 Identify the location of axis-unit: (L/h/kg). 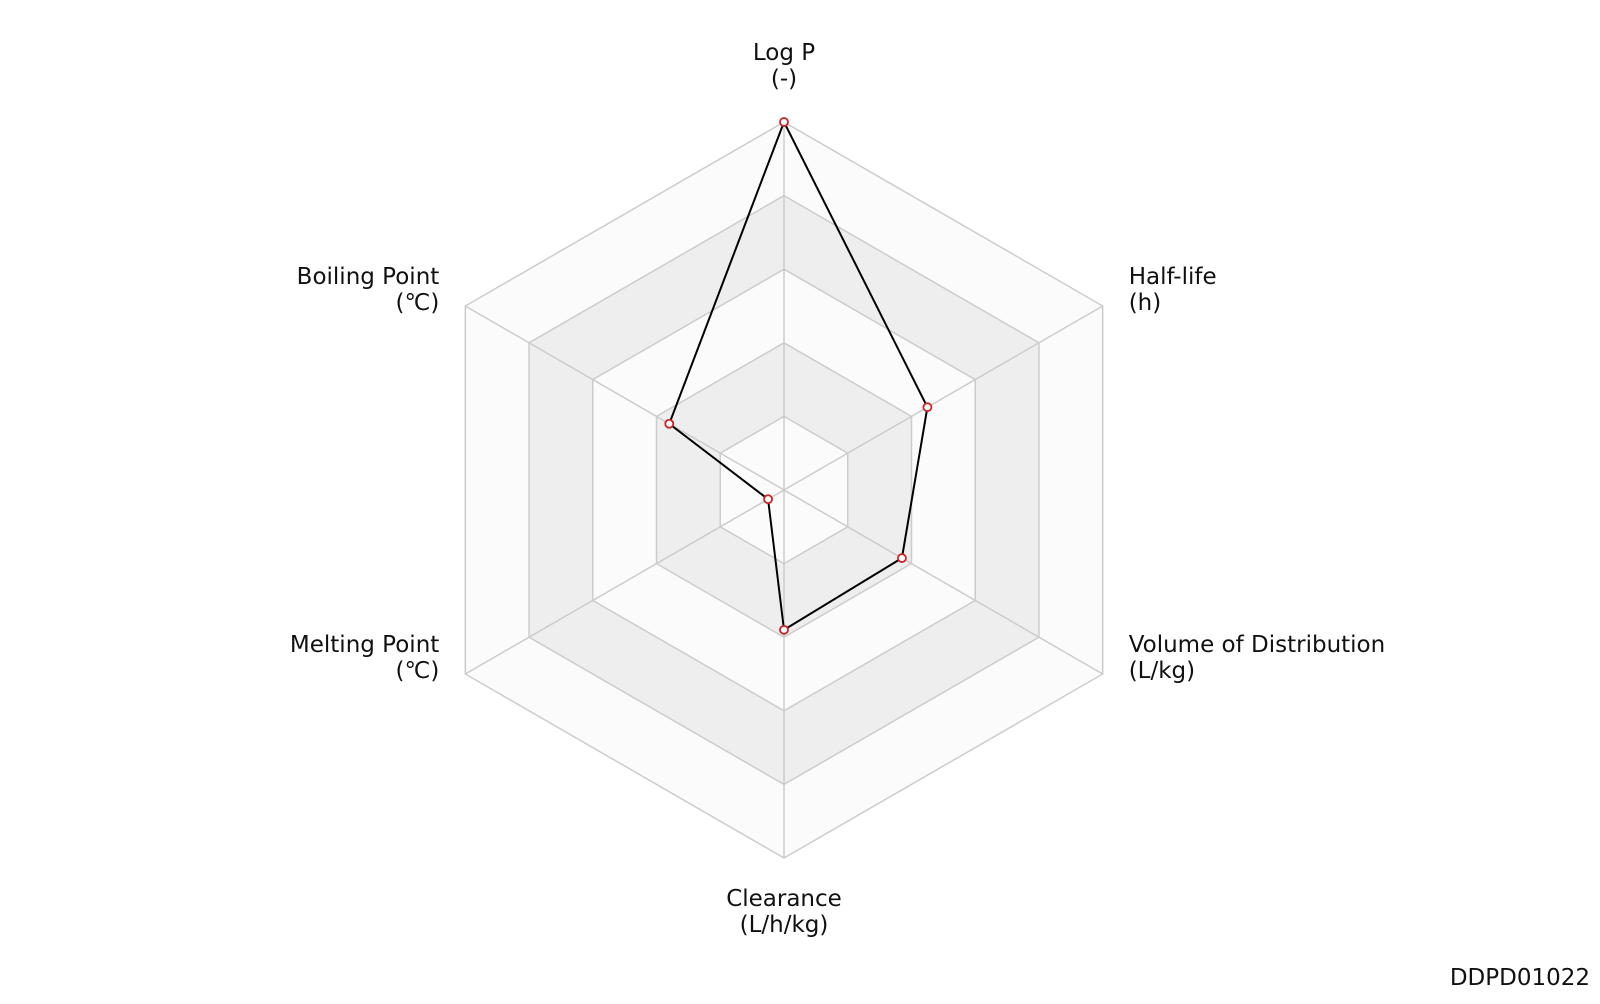
(784, 925).